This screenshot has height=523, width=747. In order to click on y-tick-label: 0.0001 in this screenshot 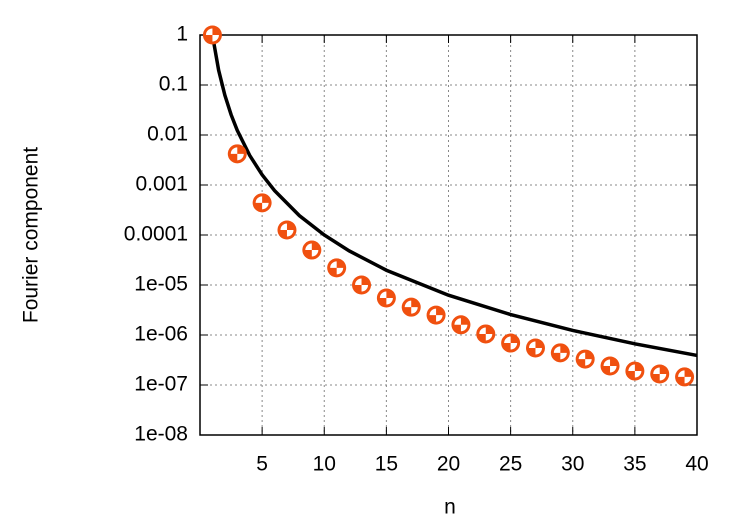, I will do `click(156, 234)`.